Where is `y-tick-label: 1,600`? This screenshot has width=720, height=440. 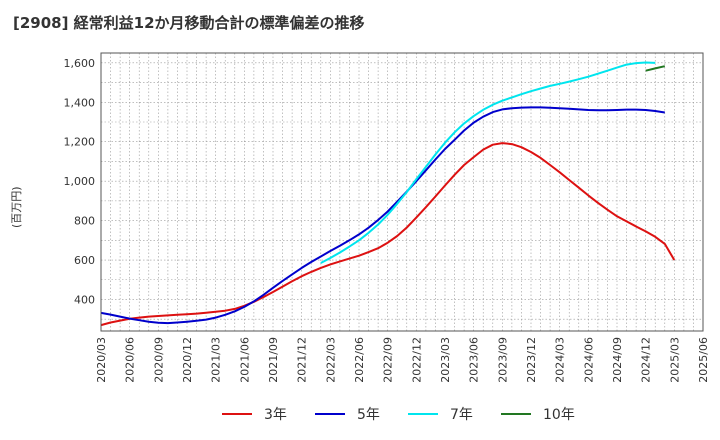
y-tick-label: 1,600 is located at coordinates (80, 63).